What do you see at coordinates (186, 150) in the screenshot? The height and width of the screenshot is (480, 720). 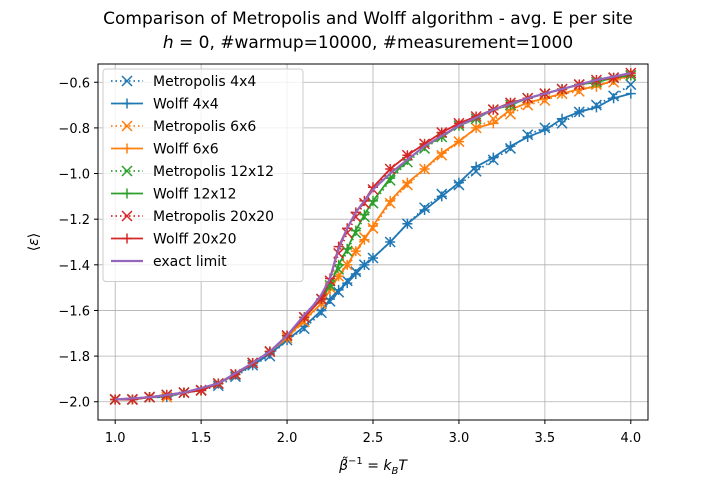 I see `legend-label: Wolff 6x6` at bounding box center [186, 150].